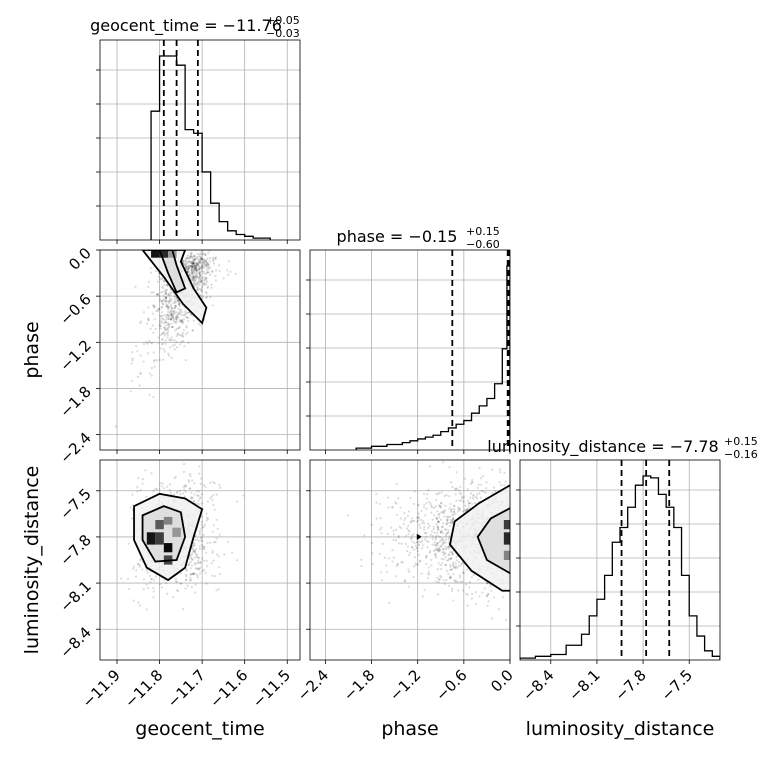  I want to click on contour-line, so click(172, 272).